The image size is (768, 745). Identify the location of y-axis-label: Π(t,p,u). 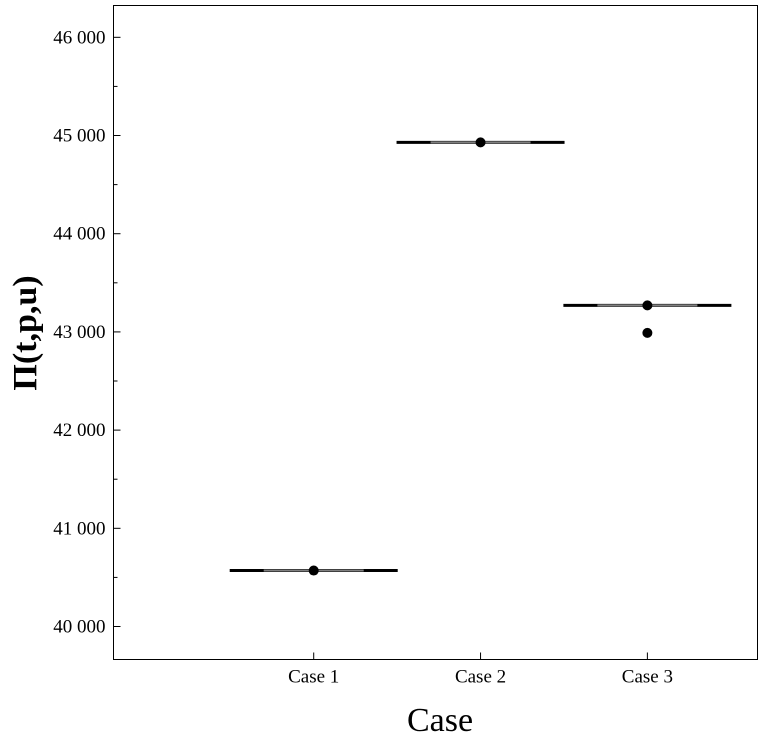
(25, 332).